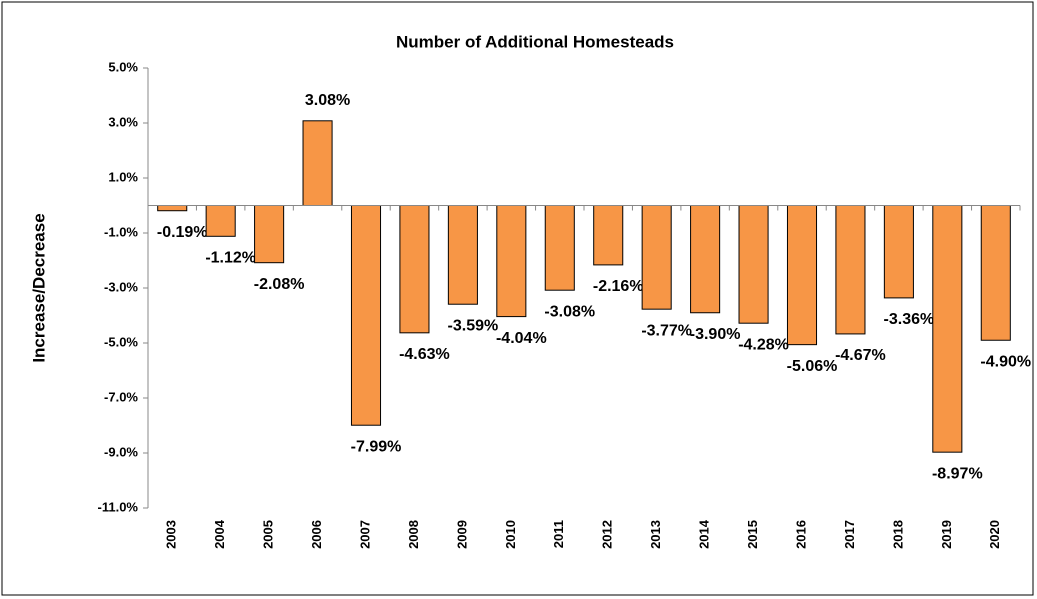 This screenshot has width=1037, height=599. I want to click on x-tick-label: 2017, so click(849, 534).